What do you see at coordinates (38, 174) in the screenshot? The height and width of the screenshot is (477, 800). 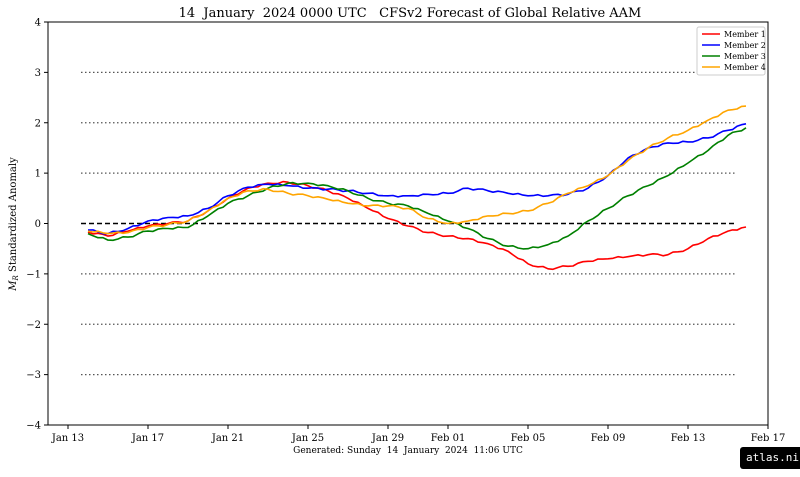 I see `y-tick-label: 1` at bounding box center [38, 174].